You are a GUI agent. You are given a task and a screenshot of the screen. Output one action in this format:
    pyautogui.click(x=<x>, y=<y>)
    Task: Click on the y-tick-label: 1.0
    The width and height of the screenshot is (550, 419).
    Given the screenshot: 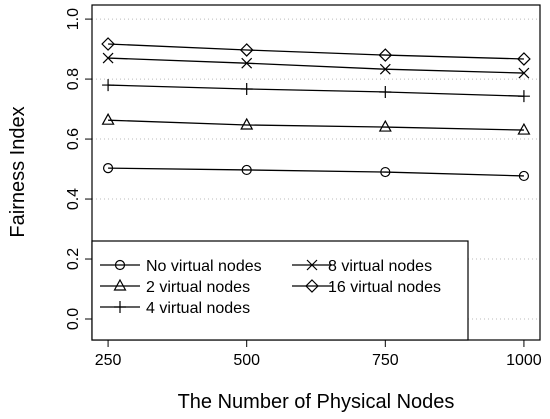 What is the action you would take?
    pyautogui.click(x=73, y=19)
    